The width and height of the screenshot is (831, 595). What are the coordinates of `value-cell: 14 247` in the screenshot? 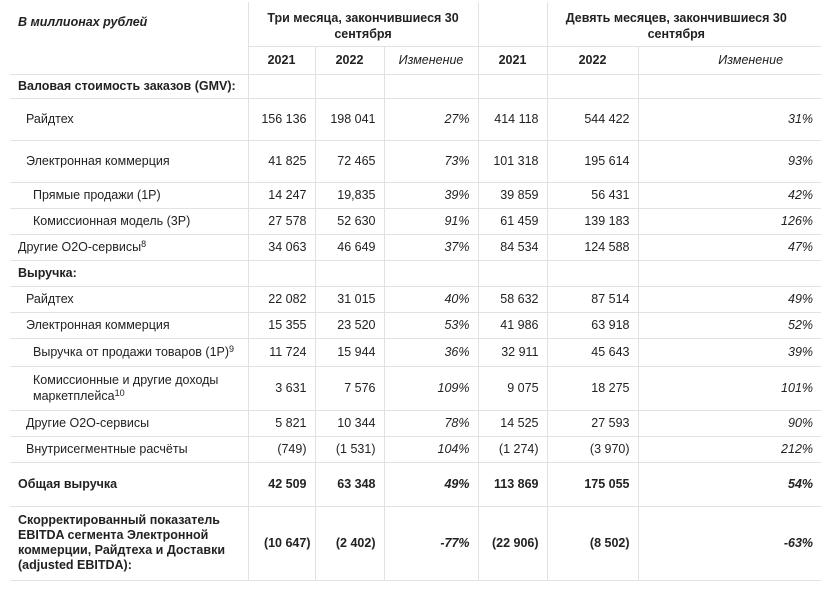 It's located at (282, 195).